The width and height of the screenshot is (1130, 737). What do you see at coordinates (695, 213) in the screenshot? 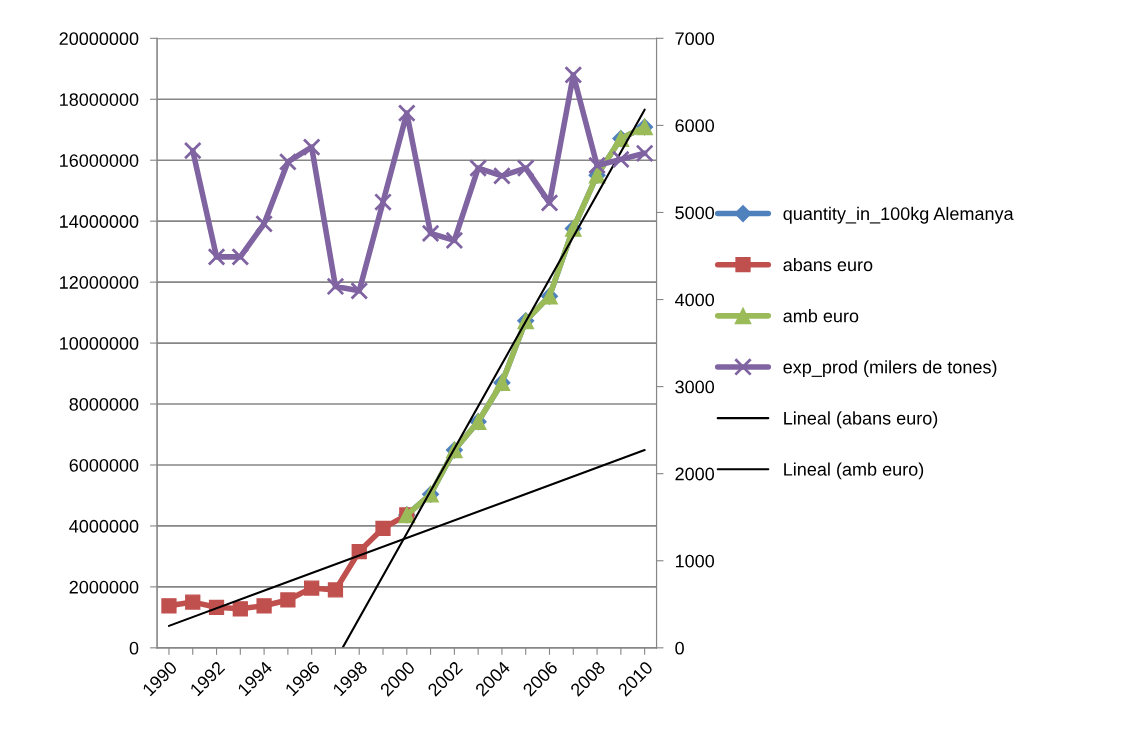
I see `y2-tick-label: 5000` at bounding box center [695, 213].